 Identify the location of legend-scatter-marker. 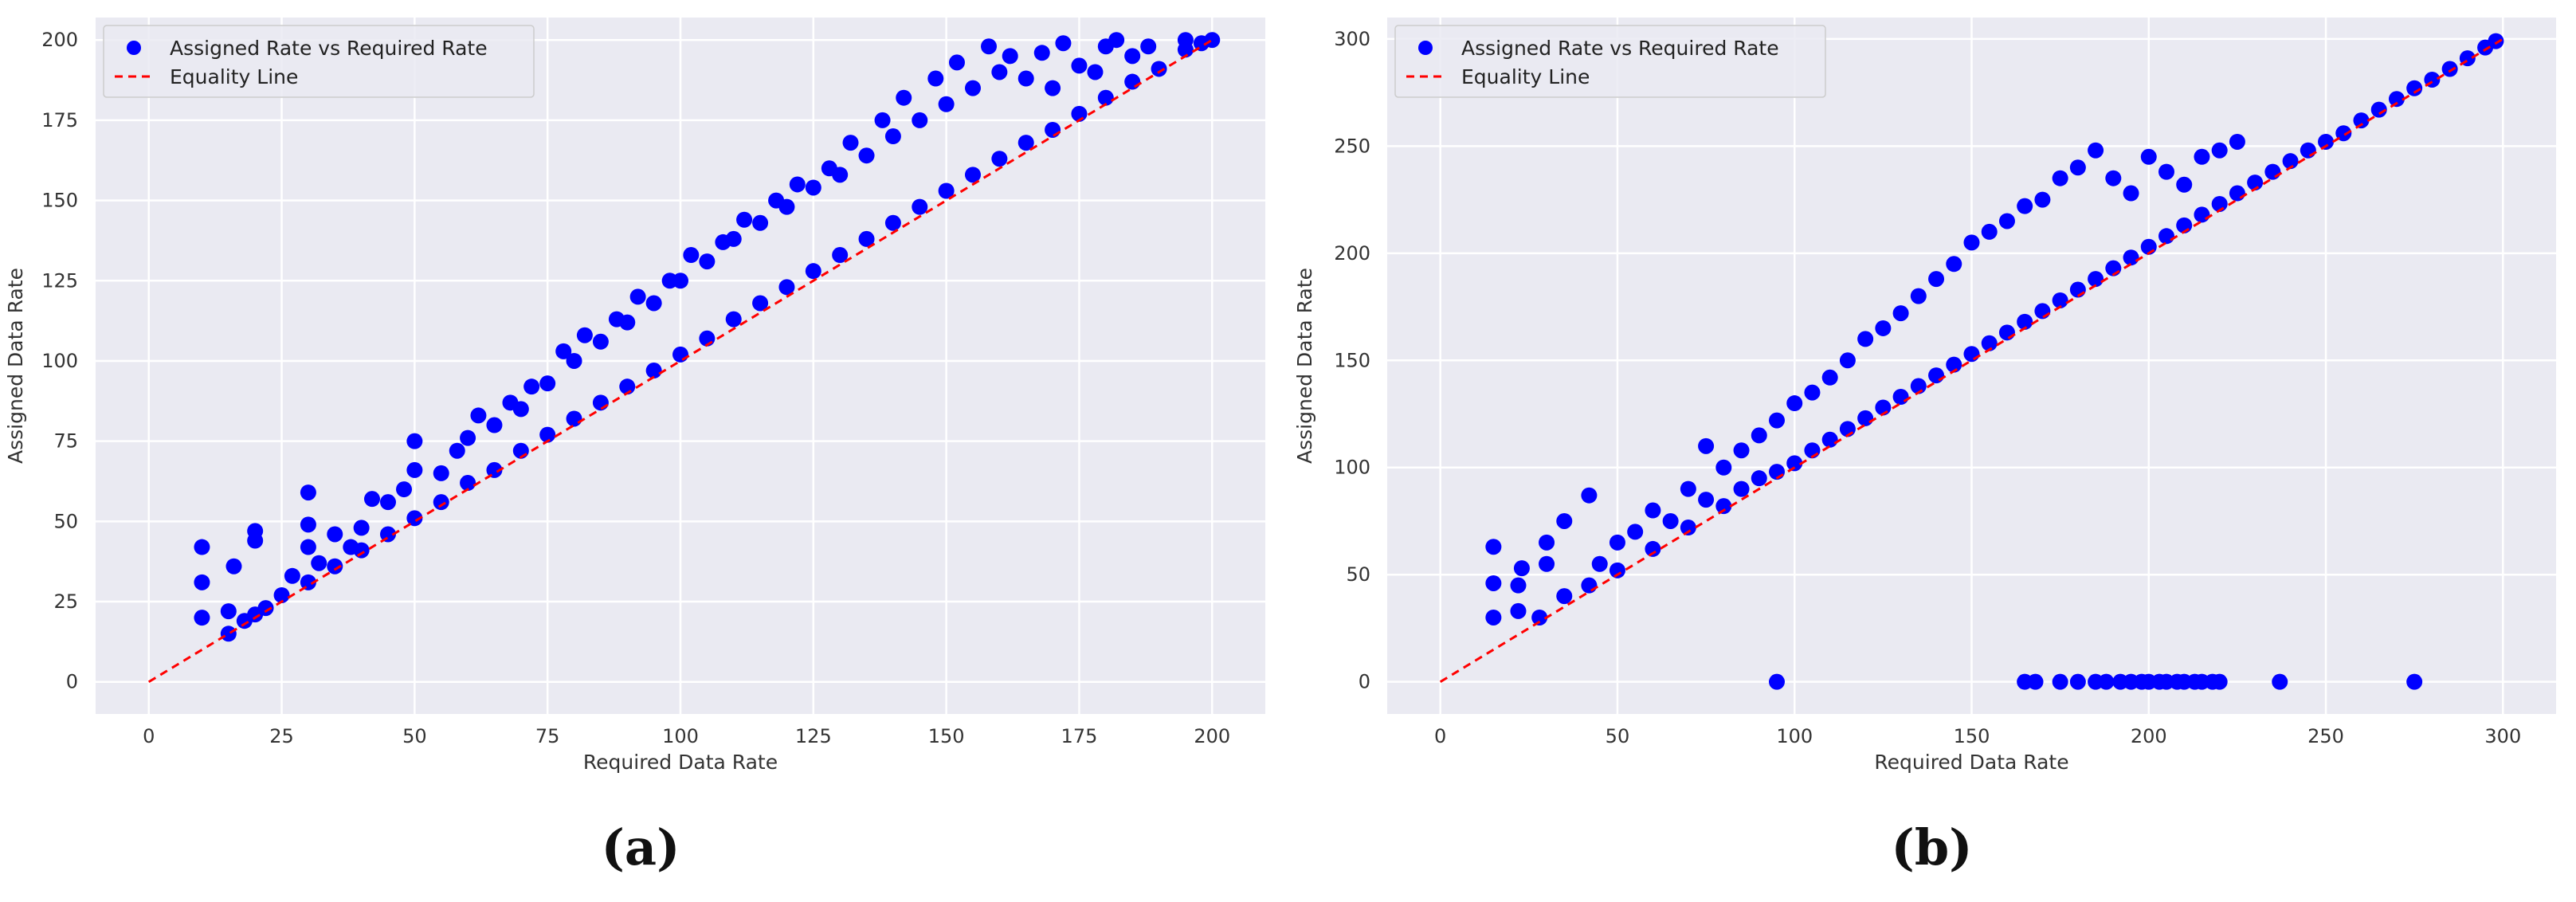
(134, 48).